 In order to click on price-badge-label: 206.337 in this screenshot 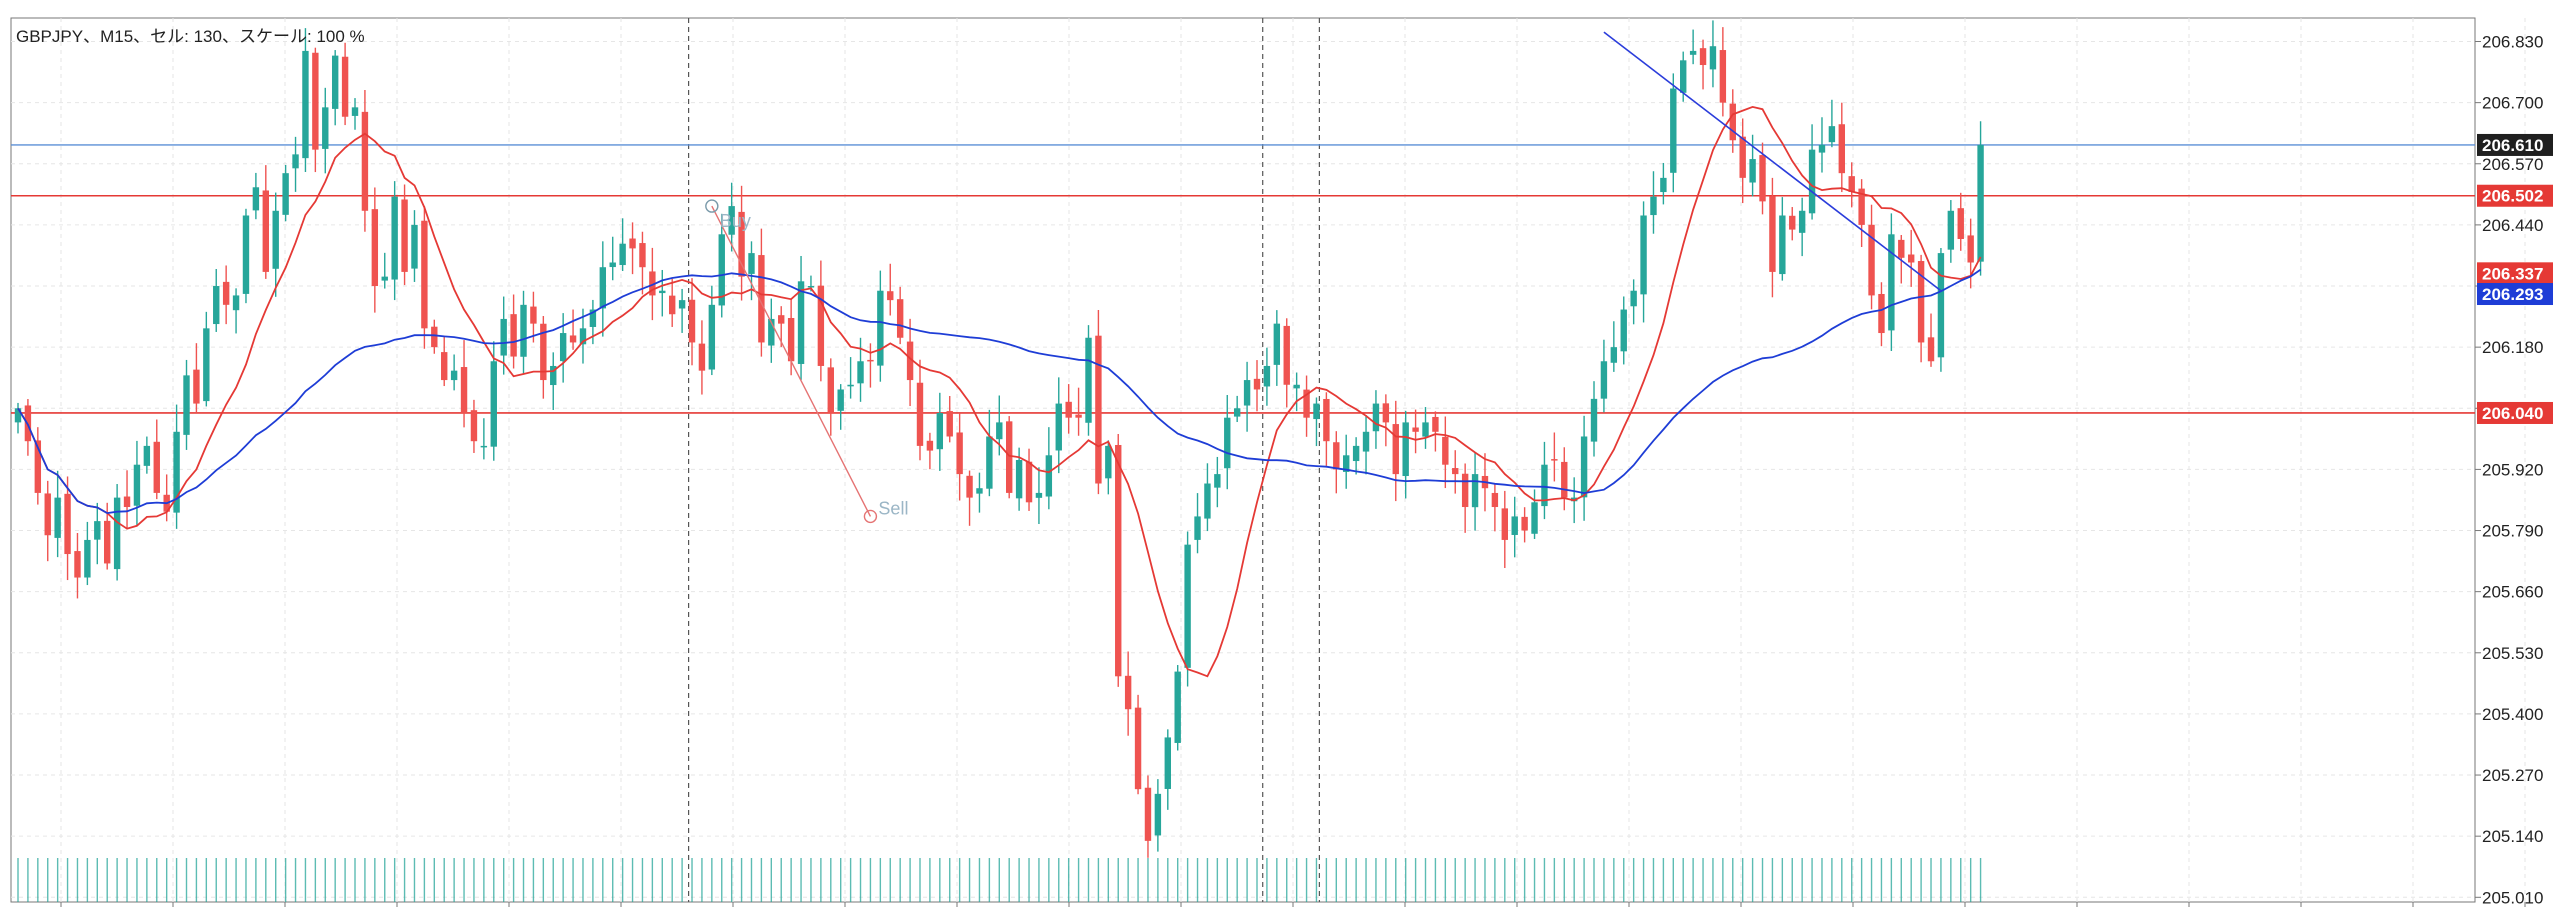, I will do `click(2512, 273)`.